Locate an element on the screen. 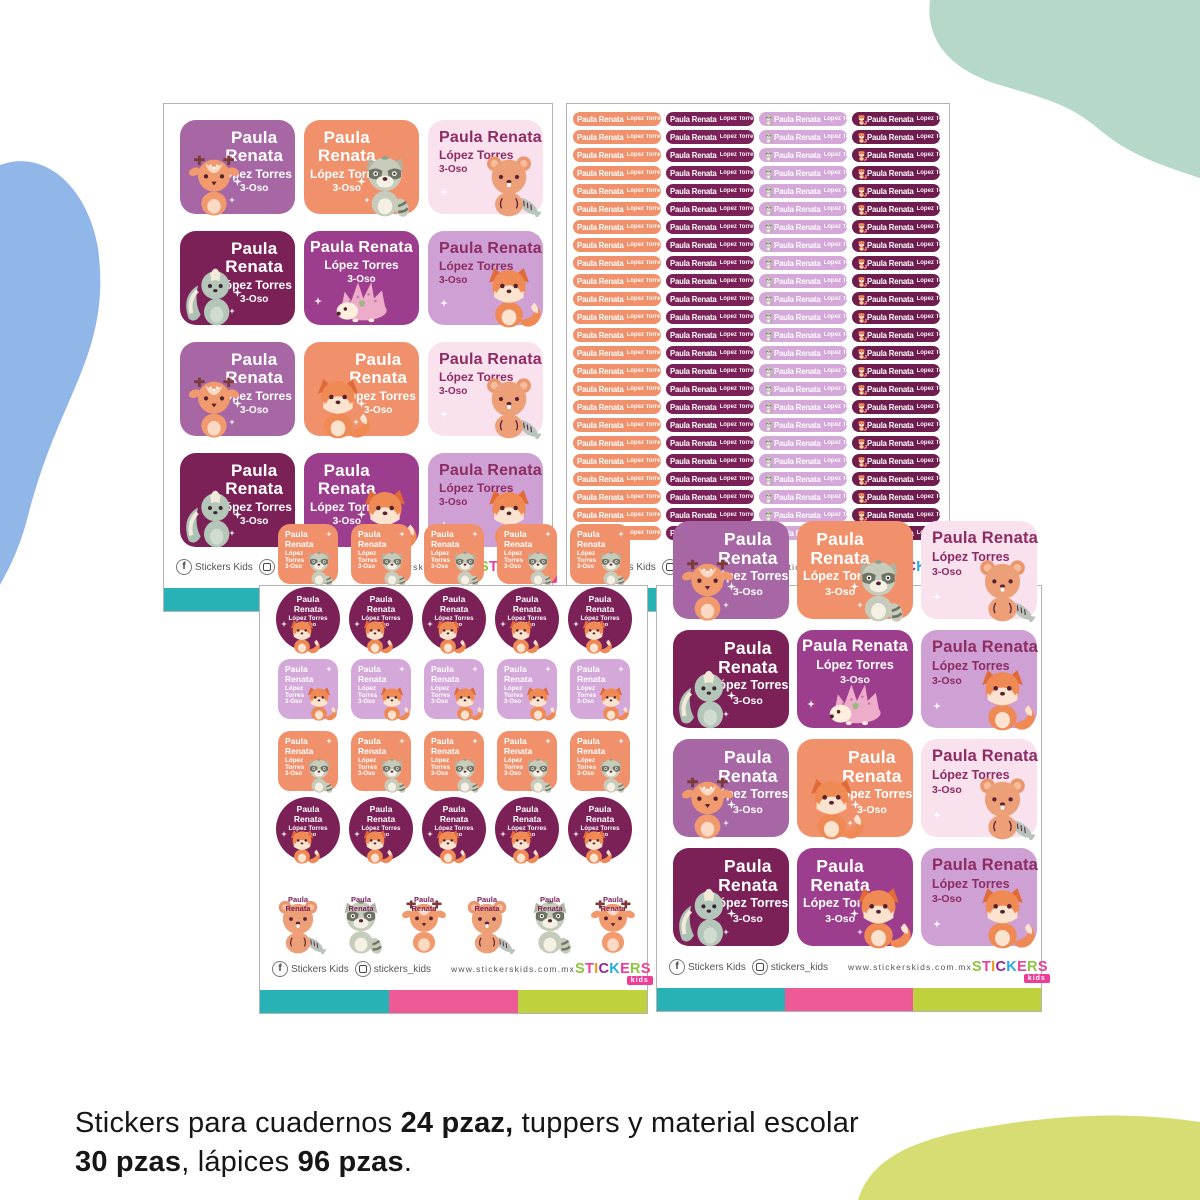 This screenshot has width=1200, height=1200. instagram-glyph is located at coordinates (759, 967).